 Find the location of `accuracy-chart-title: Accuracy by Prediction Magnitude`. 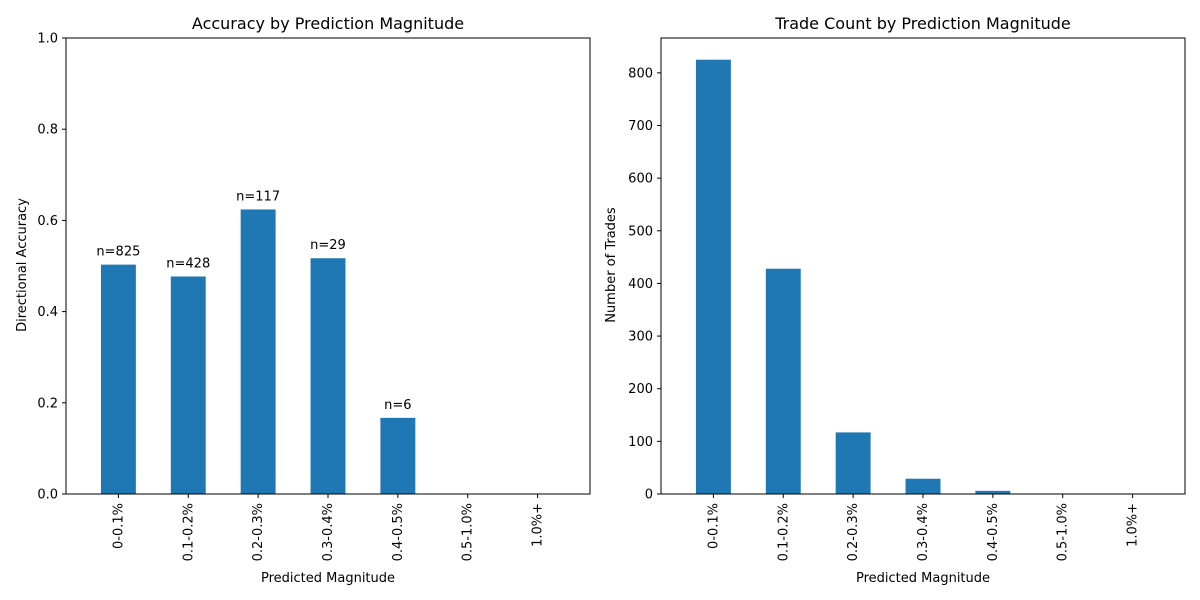

accuracy-chart-title: Accuracy by Prediction Magnitude is located at coordinates (328, 23).